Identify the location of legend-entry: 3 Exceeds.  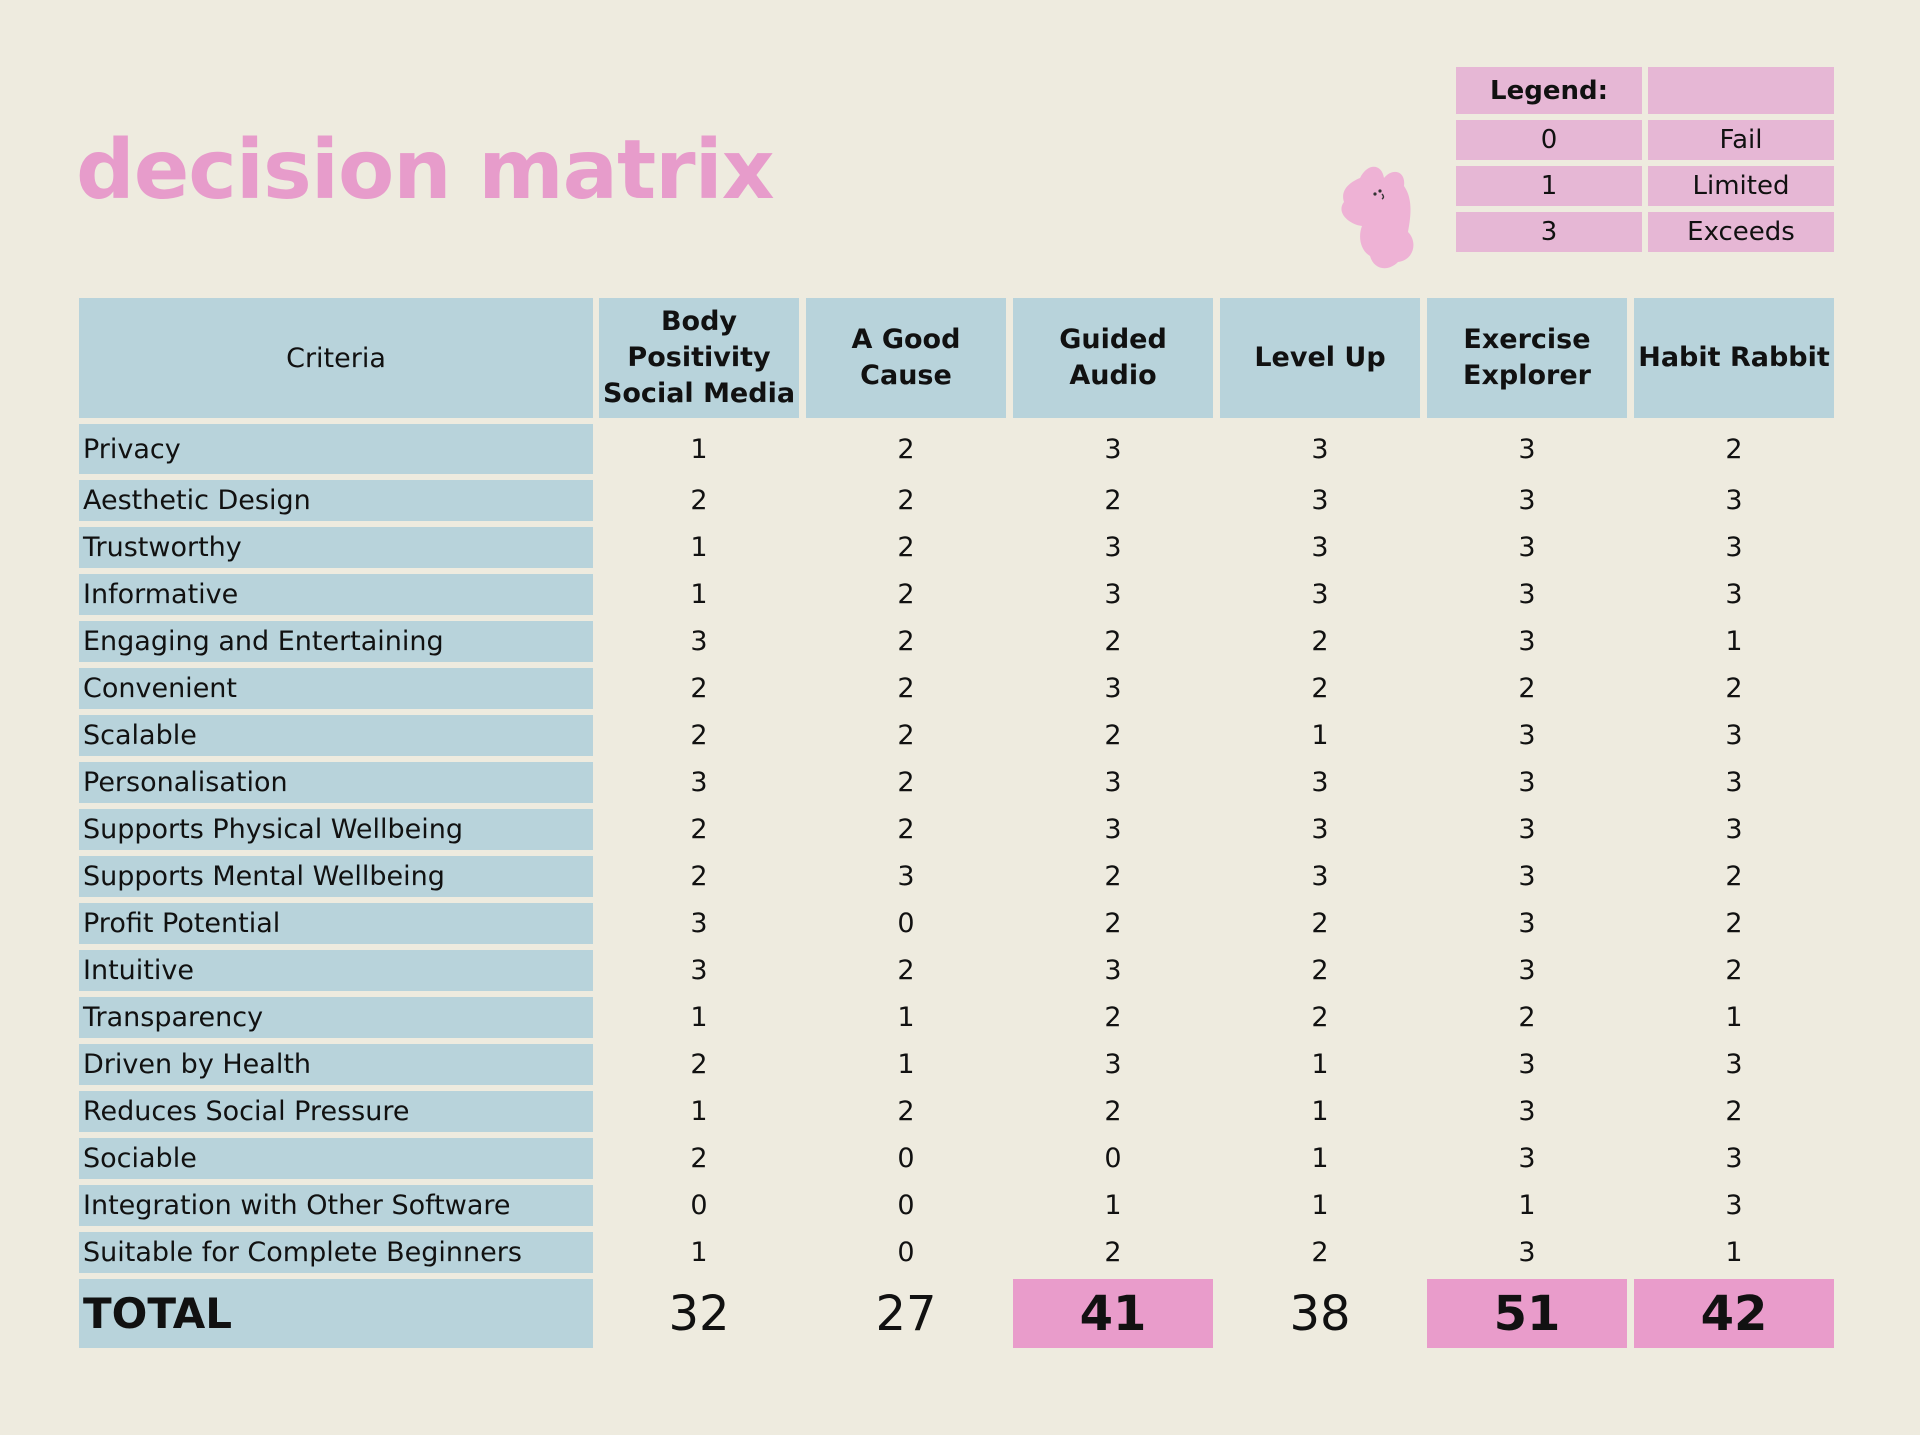
(1645, 232).